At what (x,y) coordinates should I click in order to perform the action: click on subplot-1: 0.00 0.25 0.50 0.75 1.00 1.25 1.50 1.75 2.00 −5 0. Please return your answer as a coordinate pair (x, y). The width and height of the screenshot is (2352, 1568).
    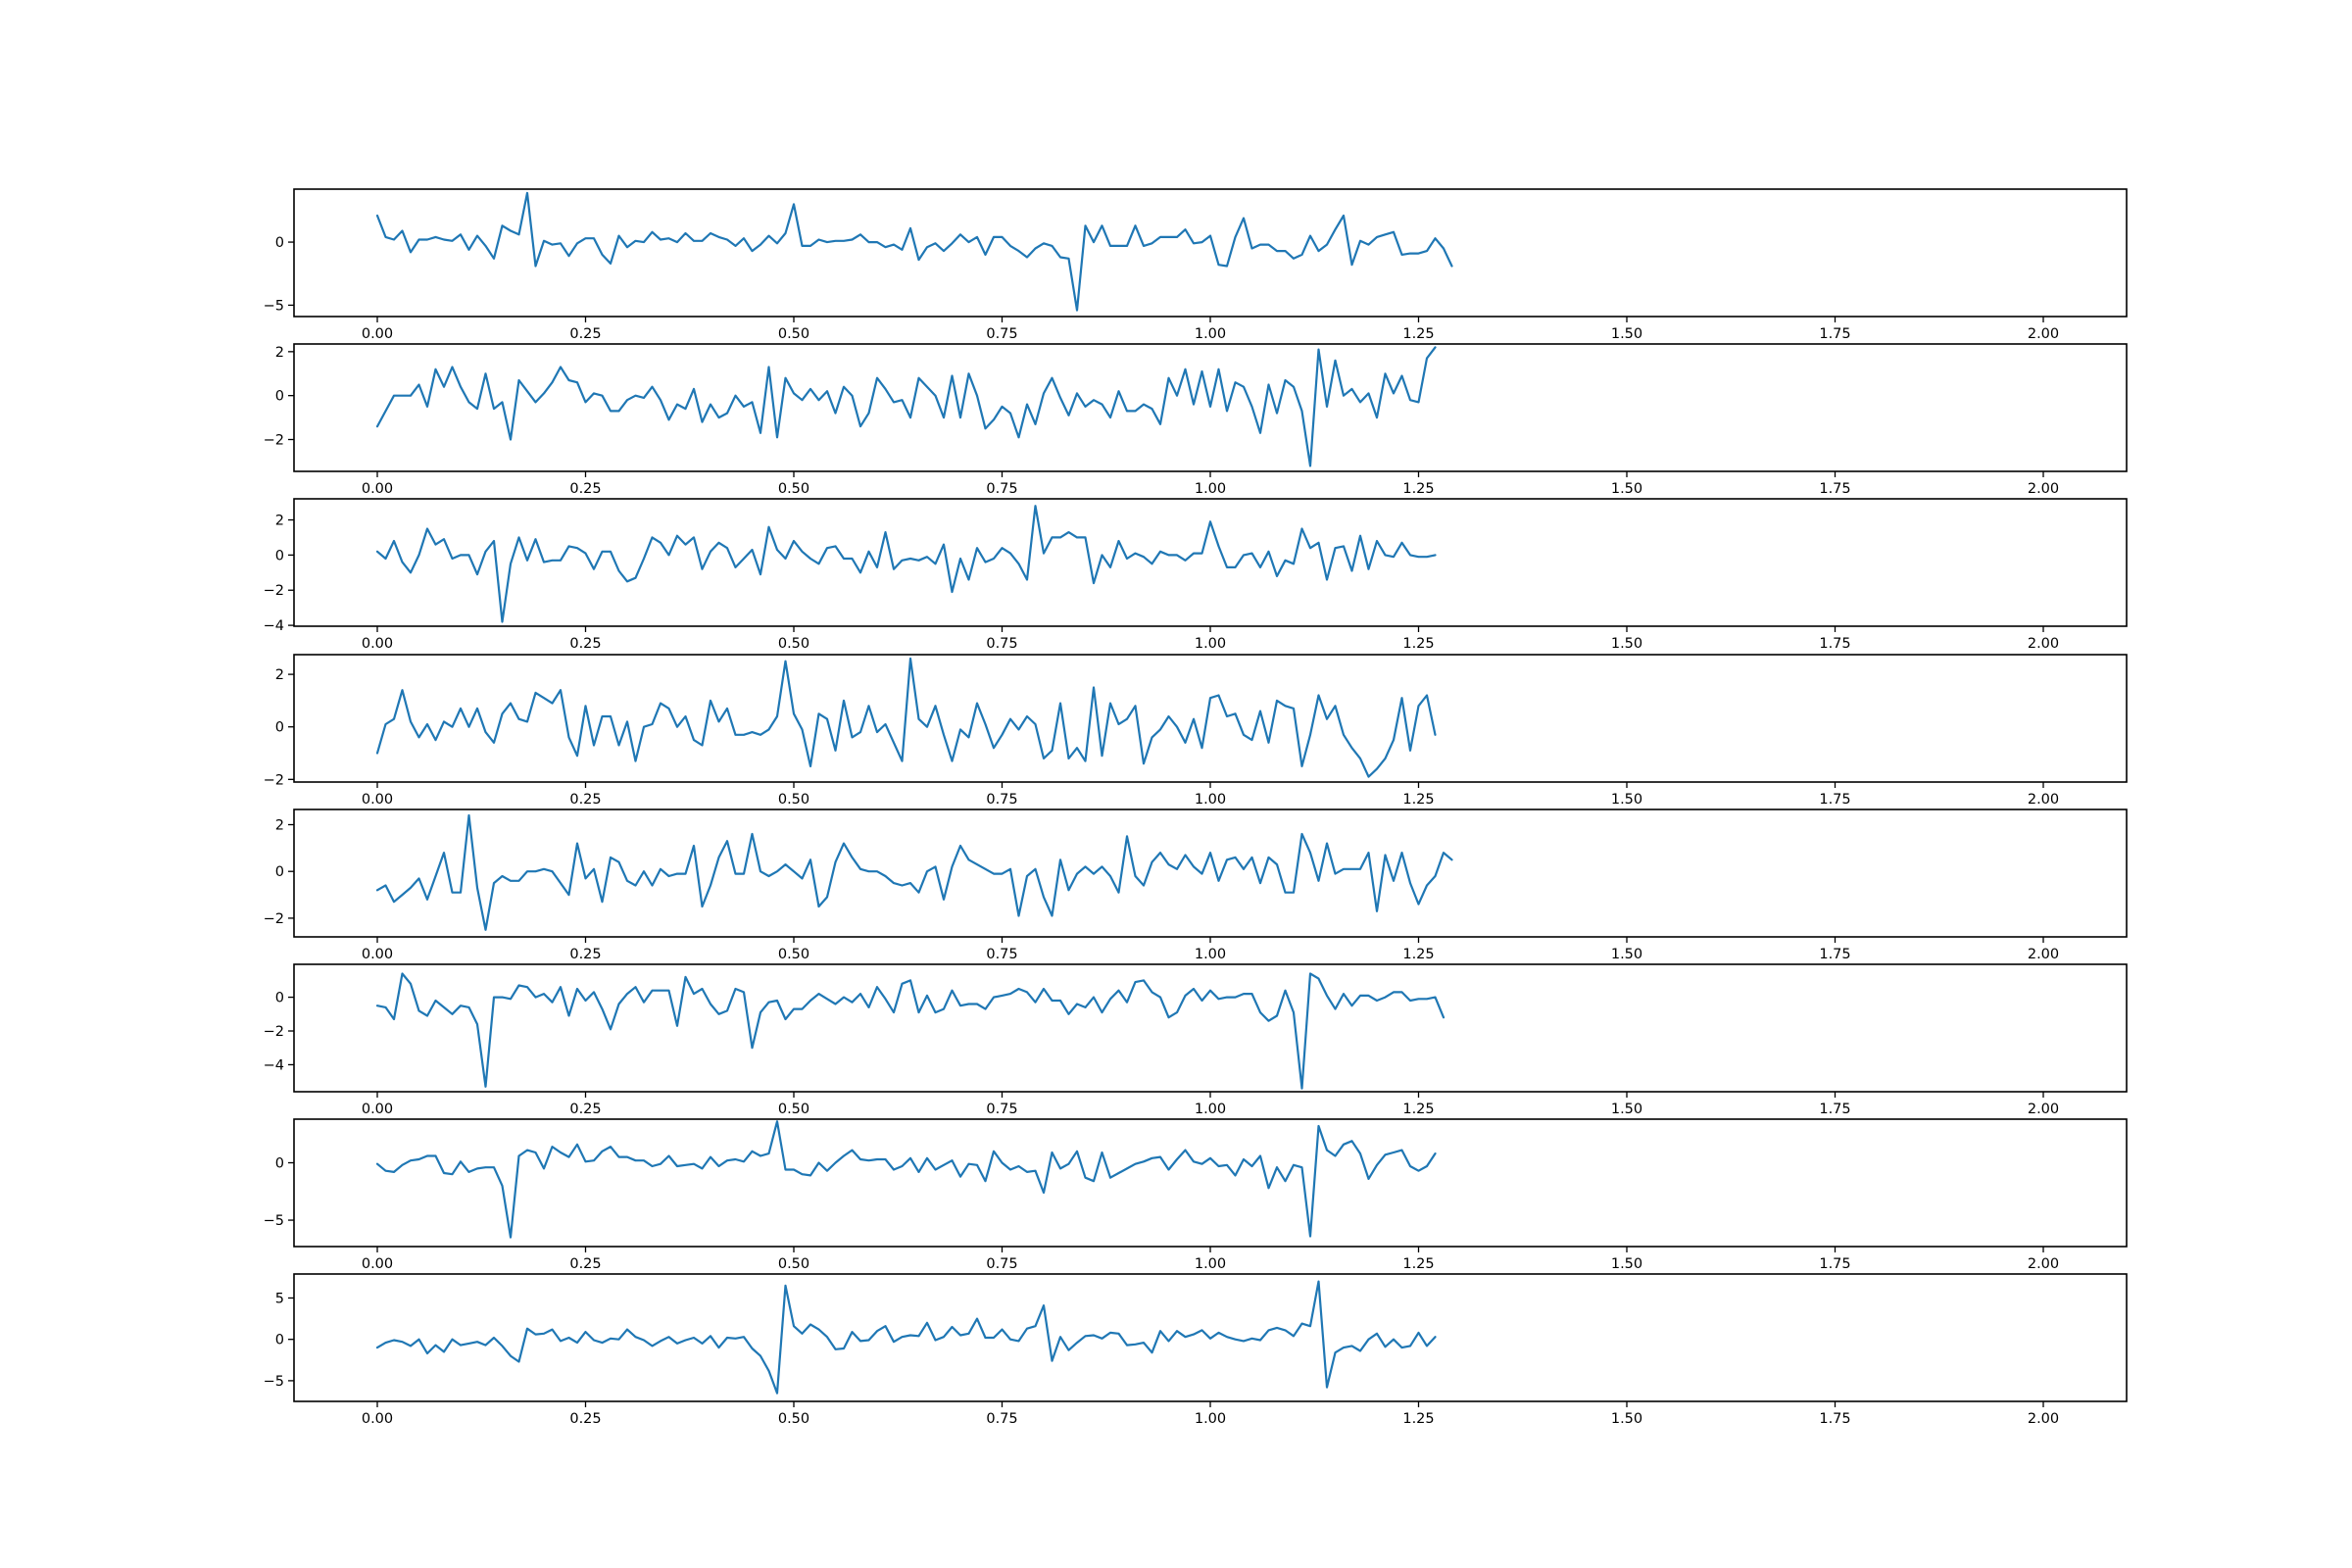
    Looking at the image, I should click on (1196, 265).